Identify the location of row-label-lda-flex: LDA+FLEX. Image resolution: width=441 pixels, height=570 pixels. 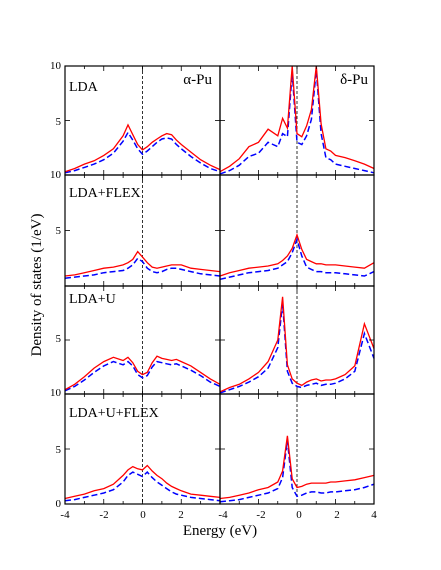
(105, 193).